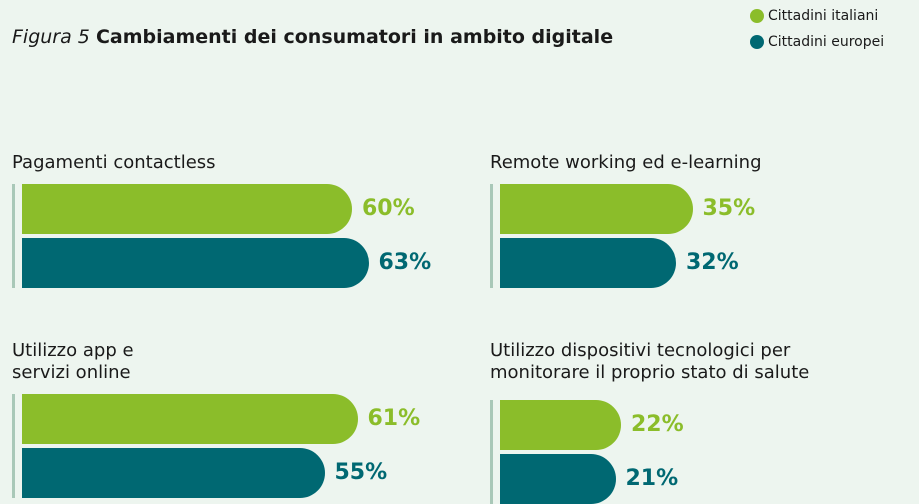 The width and height of the screenshot is (919, 504). What do you see at coordinates (826, 42) in the screenshot?
I see `legend-label: Cittadini europei` at bounding box center [826, 42].